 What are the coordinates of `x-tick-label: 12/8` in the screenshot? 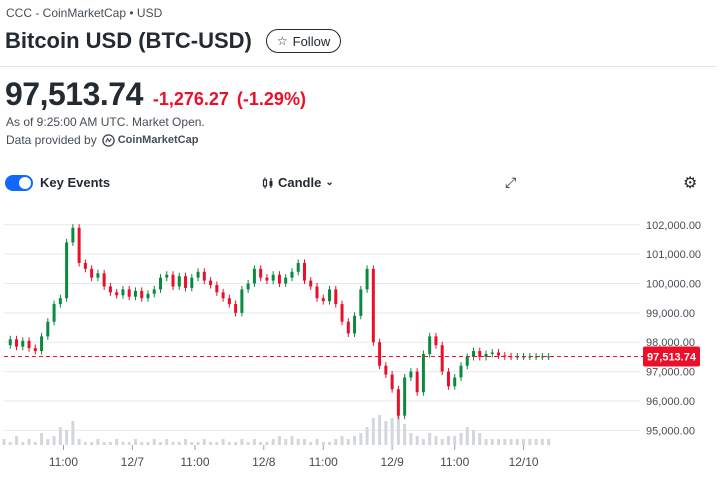 It's located at (264, 462).